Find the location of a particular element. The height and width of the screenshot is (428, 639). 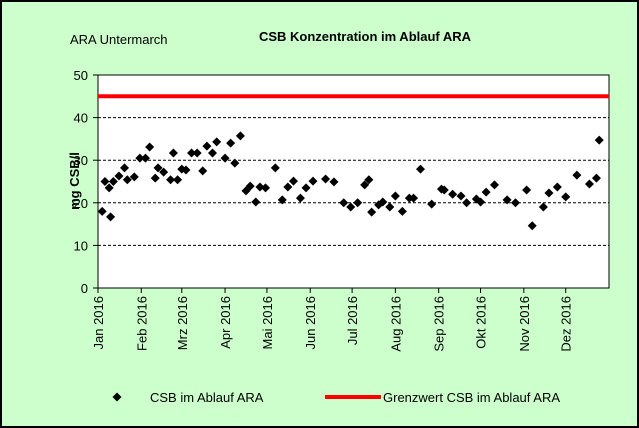

x-tick-label: Jan 2016 is located at coordinates (98, 323).